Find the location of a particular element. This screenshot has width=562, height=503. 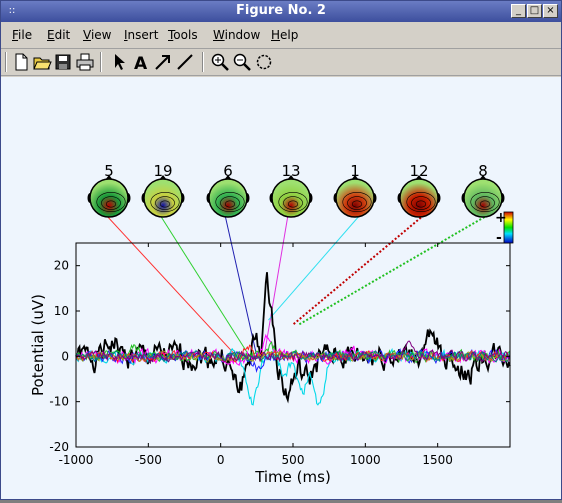

save-disk-icon is located at coordinates (63, 62).